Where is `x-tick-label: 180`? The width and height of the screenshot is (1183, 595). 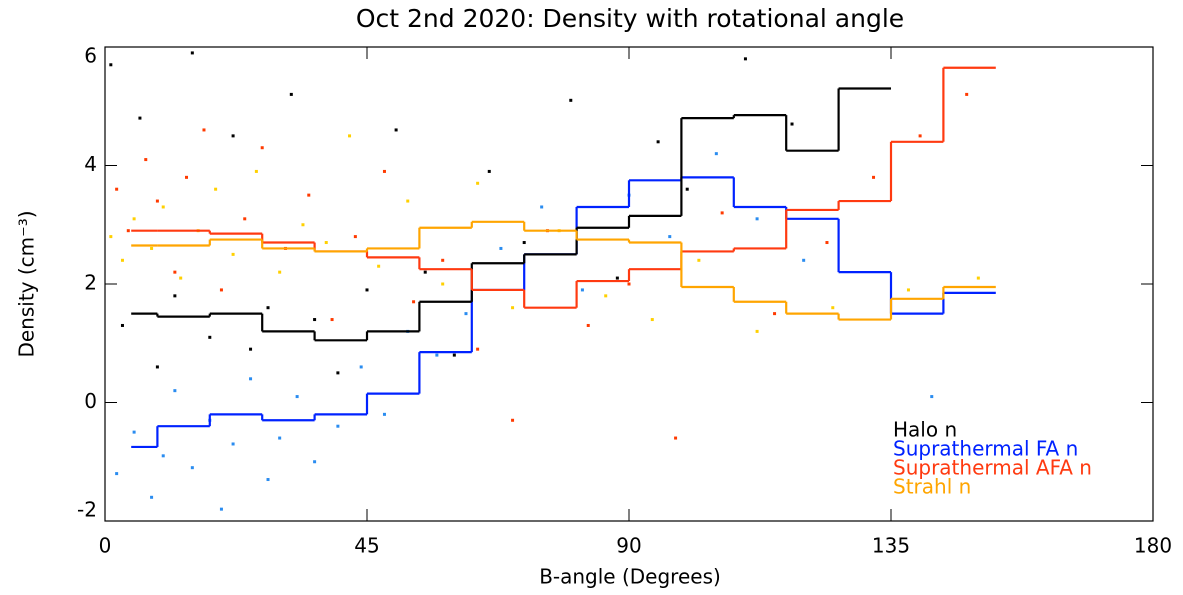
x-tick-label: 180 is located at coordinates (1153, 546).